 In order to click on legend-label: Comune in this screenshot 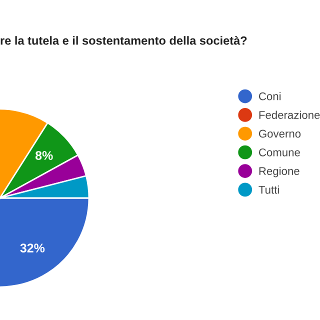, I will do `click(279, 152)`.